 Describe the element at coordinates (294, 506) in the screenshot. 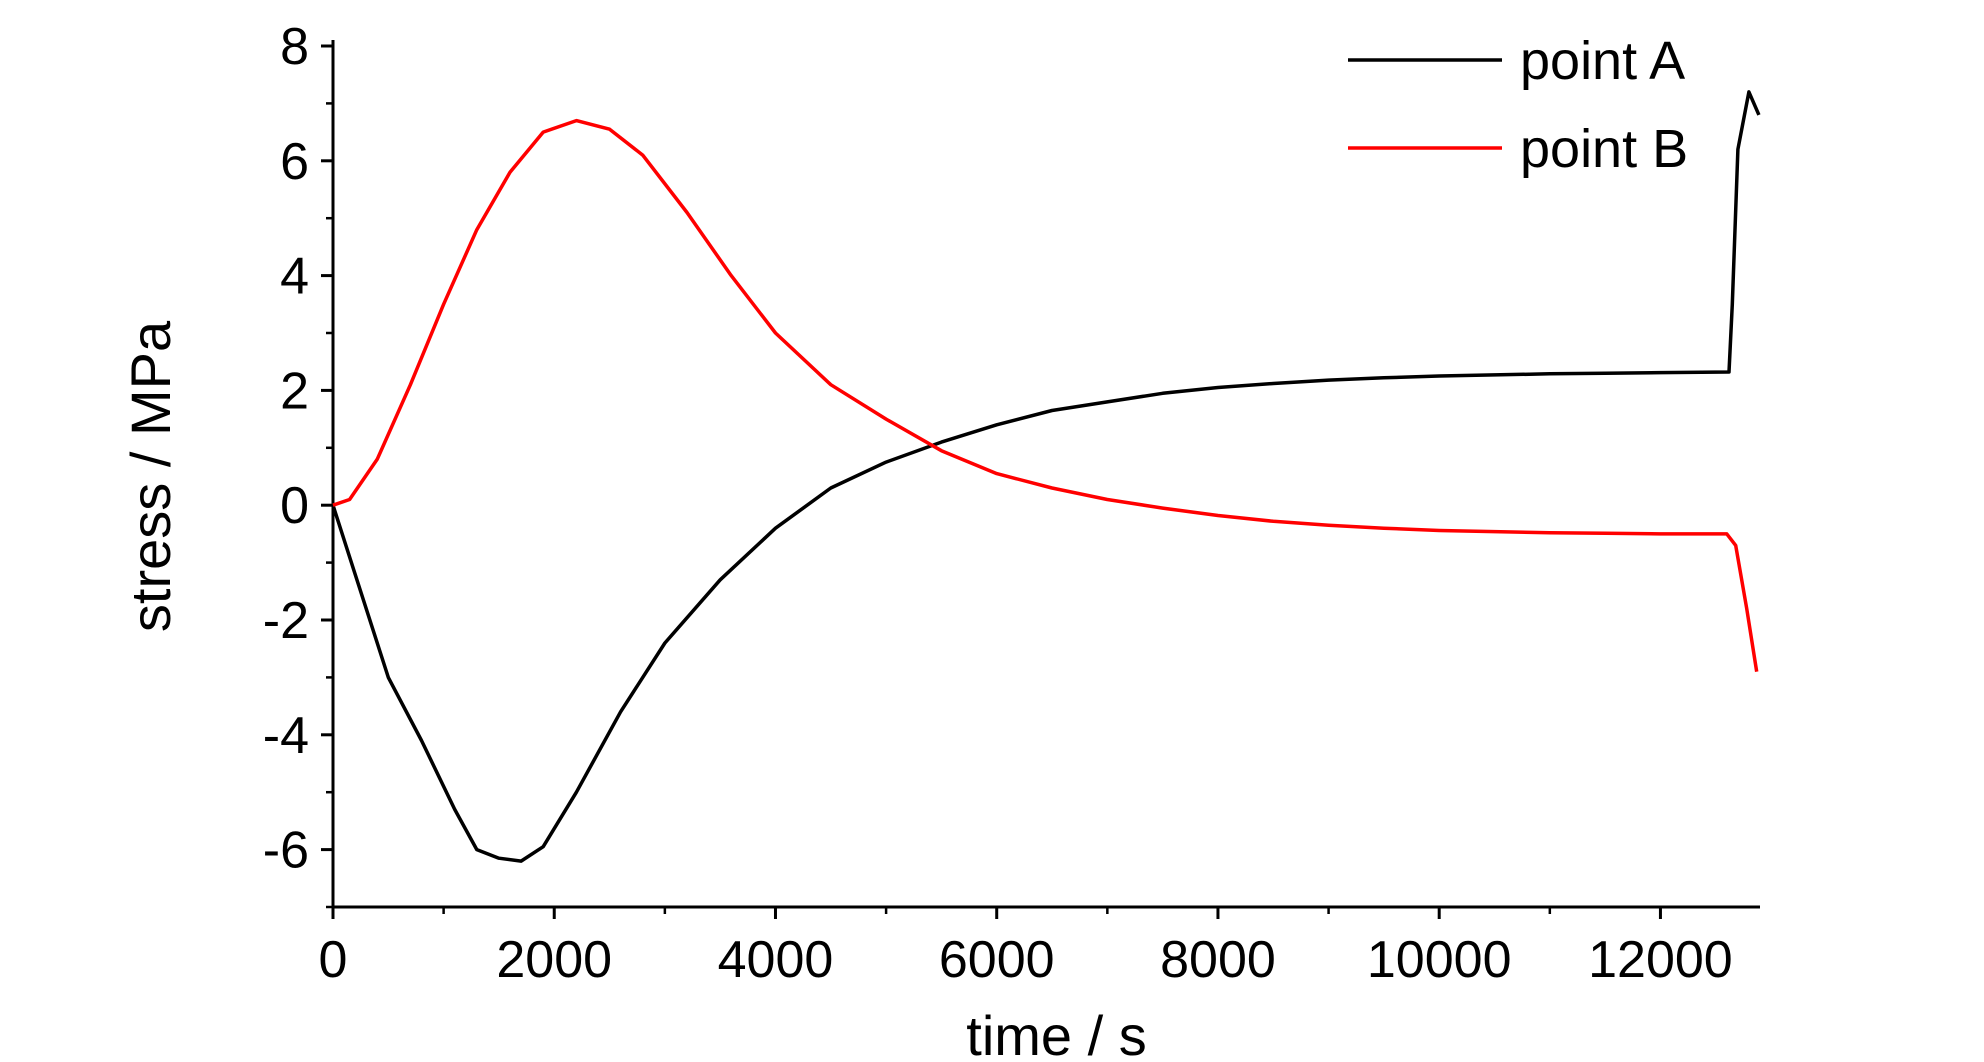

I see `y-tick-label: 0` at that location.